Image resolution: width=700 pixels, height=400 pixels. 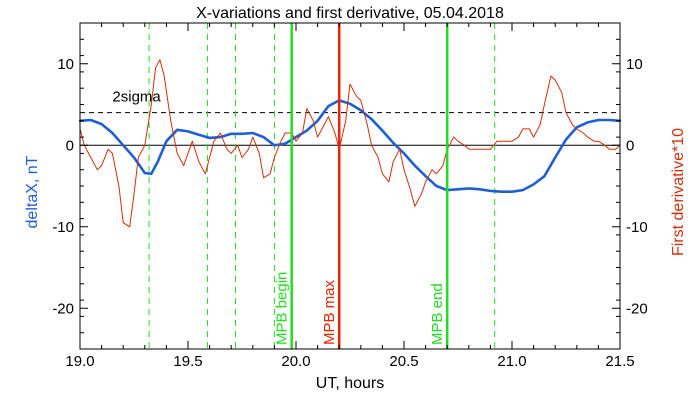 I want to click on x-axis-label: UT, hours, so click(x=350, y=383).